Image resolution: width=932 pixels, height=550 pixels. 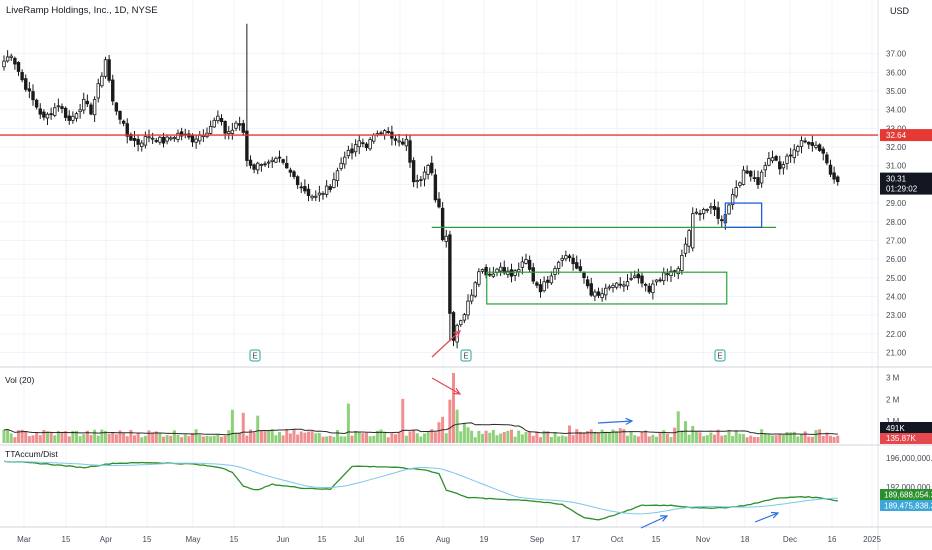 I want to click on time-tick-label: Nov, so click(x=703, y=539).